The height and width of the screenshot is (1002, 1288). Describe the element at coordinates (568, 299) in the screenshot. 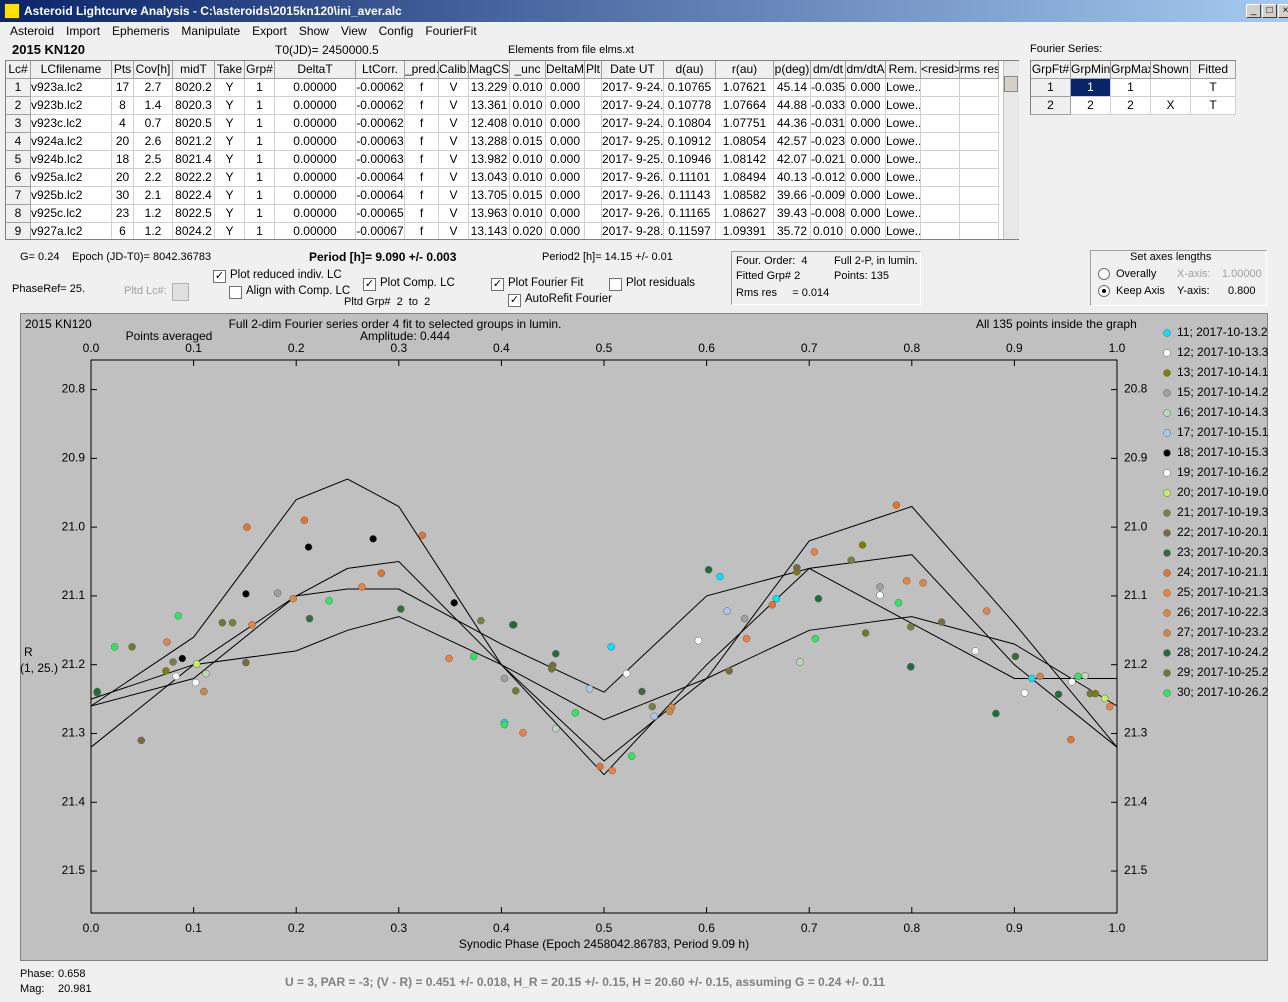

I see `checkbox-label: AutoRefit Fourier` at that location.